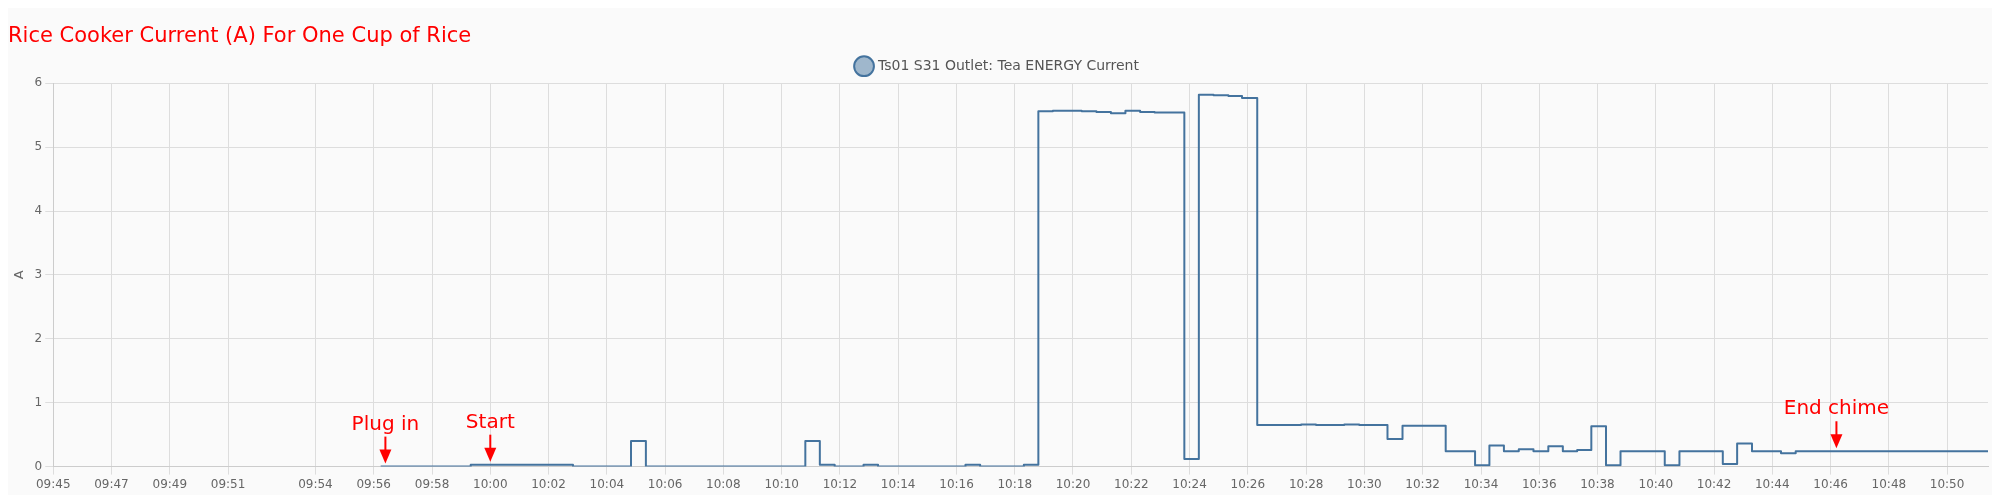  What do you see at coordinates (1306, 483) in the screenshot?
I see `x-tick-label: 10:28` at bounding box center [1306, 483].